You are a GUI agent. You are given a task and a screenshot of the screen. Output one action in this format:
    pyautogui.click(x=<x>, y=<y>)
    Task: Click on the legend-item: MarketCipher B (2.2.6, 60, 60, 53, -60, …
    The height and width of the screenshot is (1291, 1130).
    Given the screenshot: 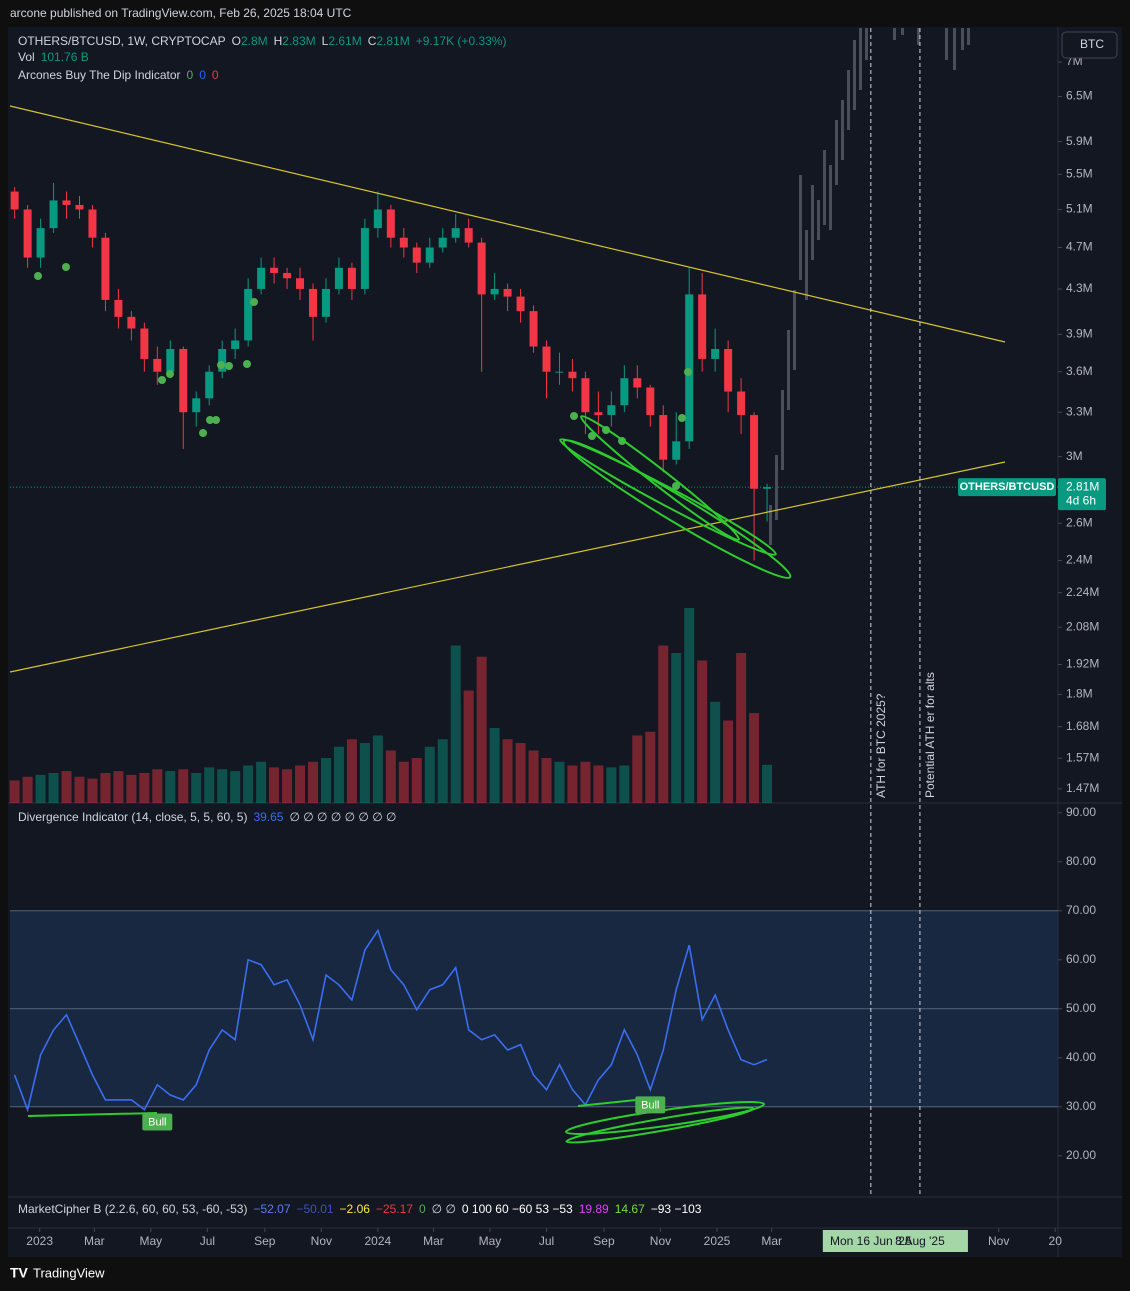 What is the action you would take?
    pyautogui.click(x=132, y=1209)
    